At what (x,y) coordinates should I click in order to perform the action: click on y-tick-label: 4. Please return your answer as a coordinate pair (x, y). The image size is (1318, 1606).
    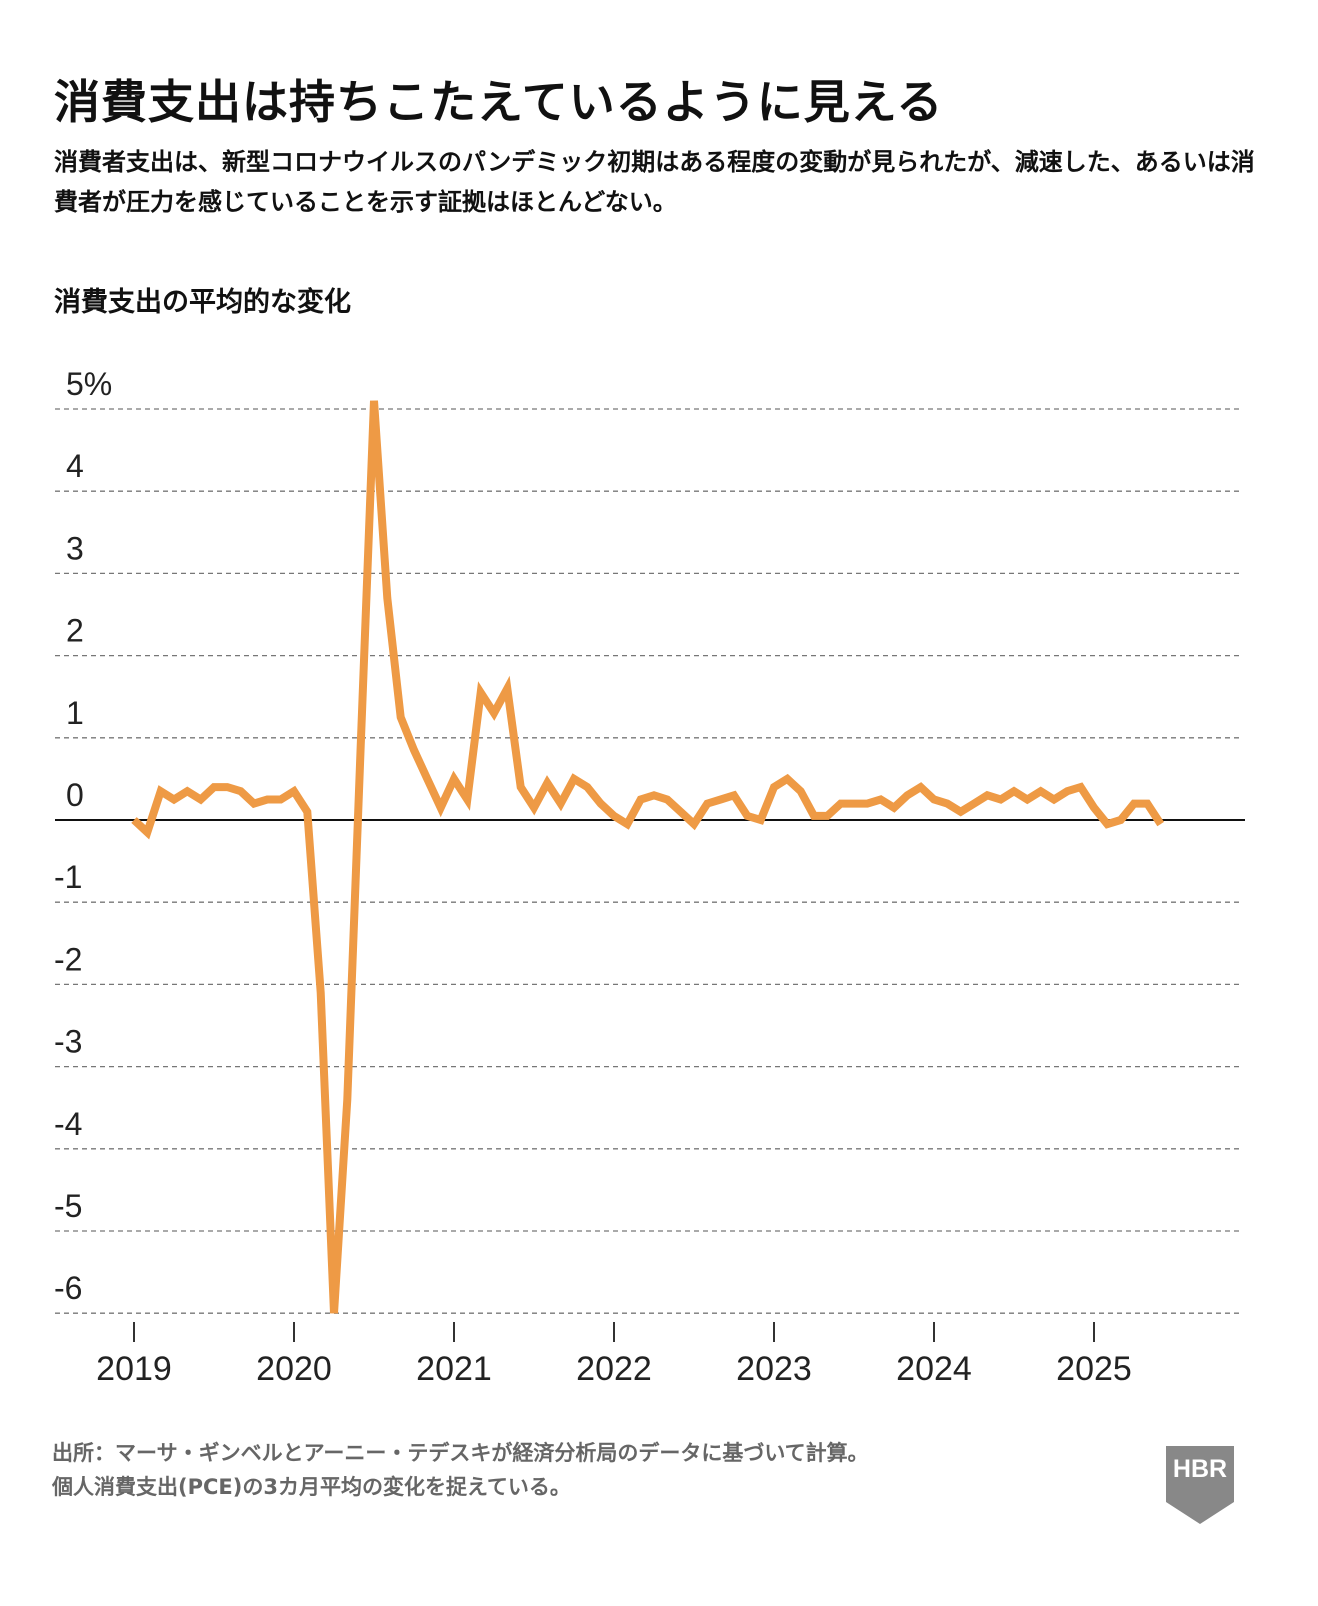
    Looking at the image, I should click on (75, 466).